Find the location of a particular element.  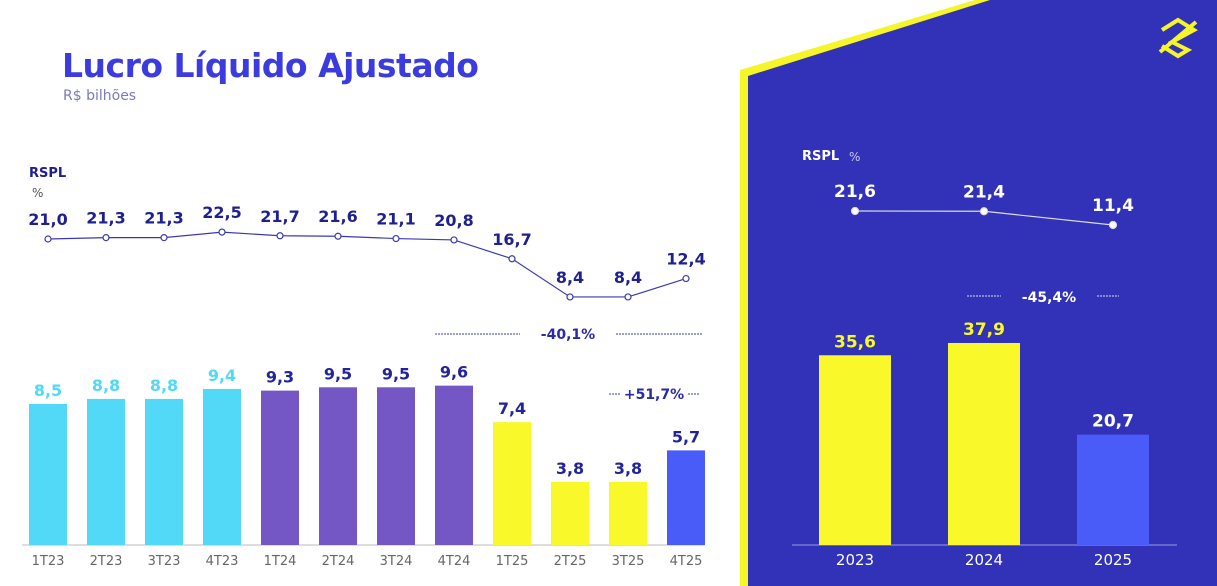

bar-2T24 is located at coordinates (338, 466).